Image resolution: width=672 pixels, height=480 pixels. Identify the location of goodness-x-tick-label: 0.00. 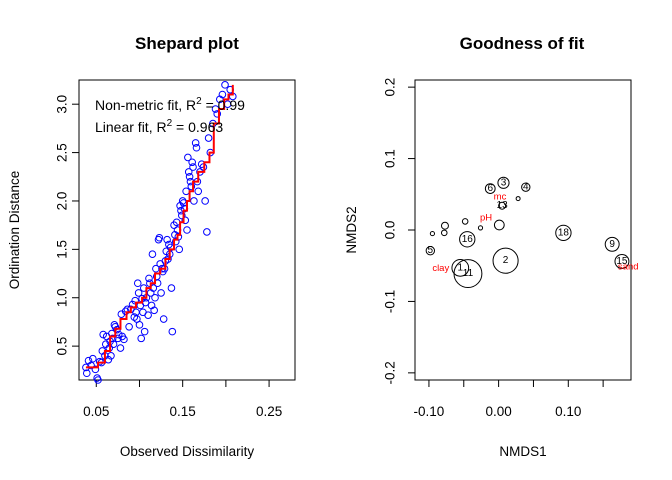
(498, 411).